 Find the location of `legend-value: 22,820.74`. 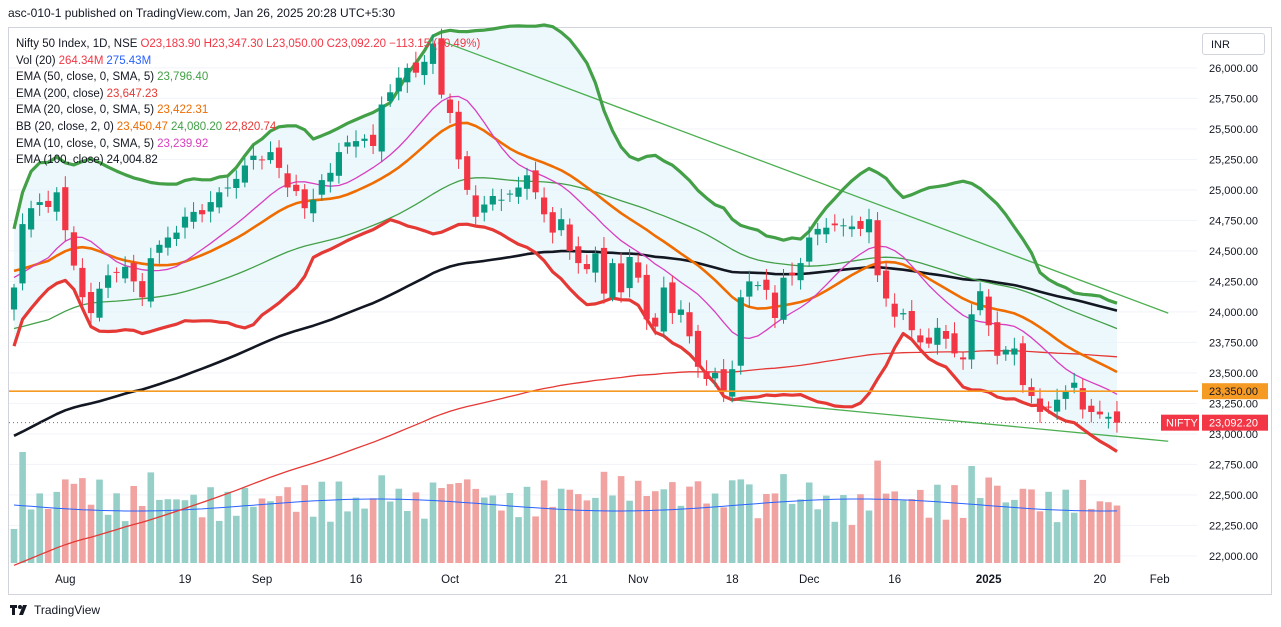

legend-value: 22,820.74 is located at coordinates (251, 126).